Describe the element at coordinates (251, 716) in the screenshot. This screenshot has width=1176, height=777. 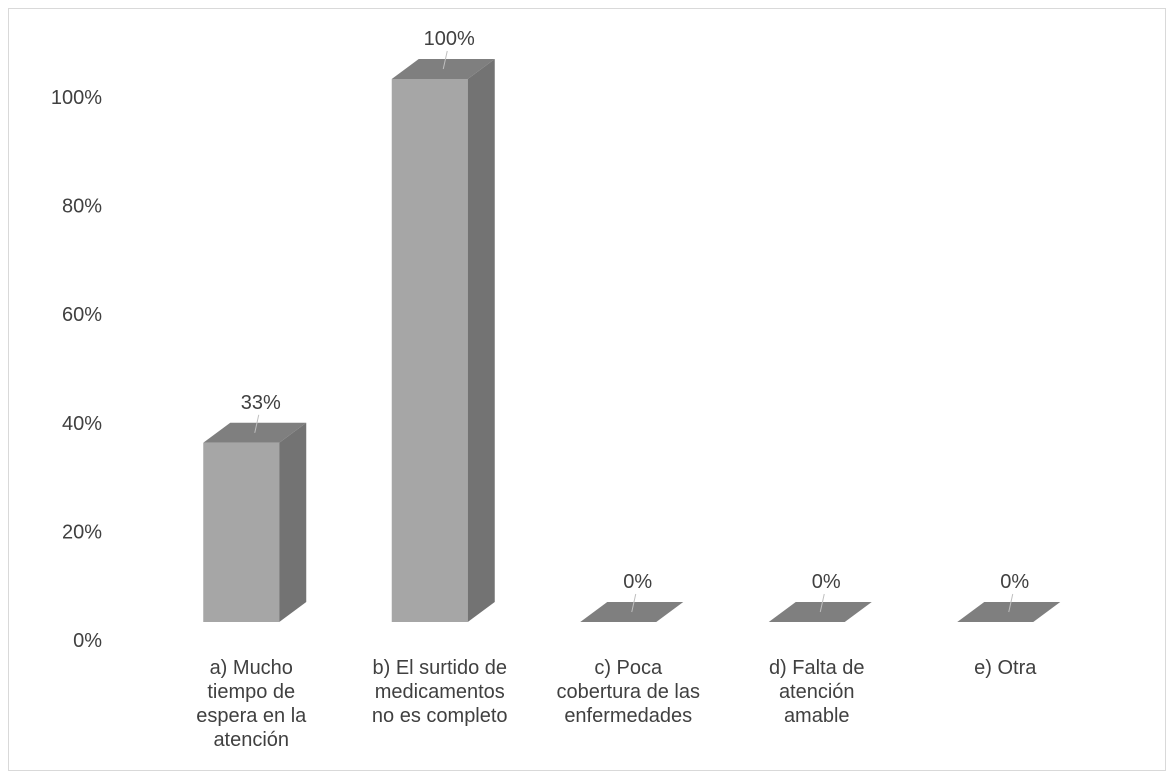
I see `x-category-line: espera en la` at that location.